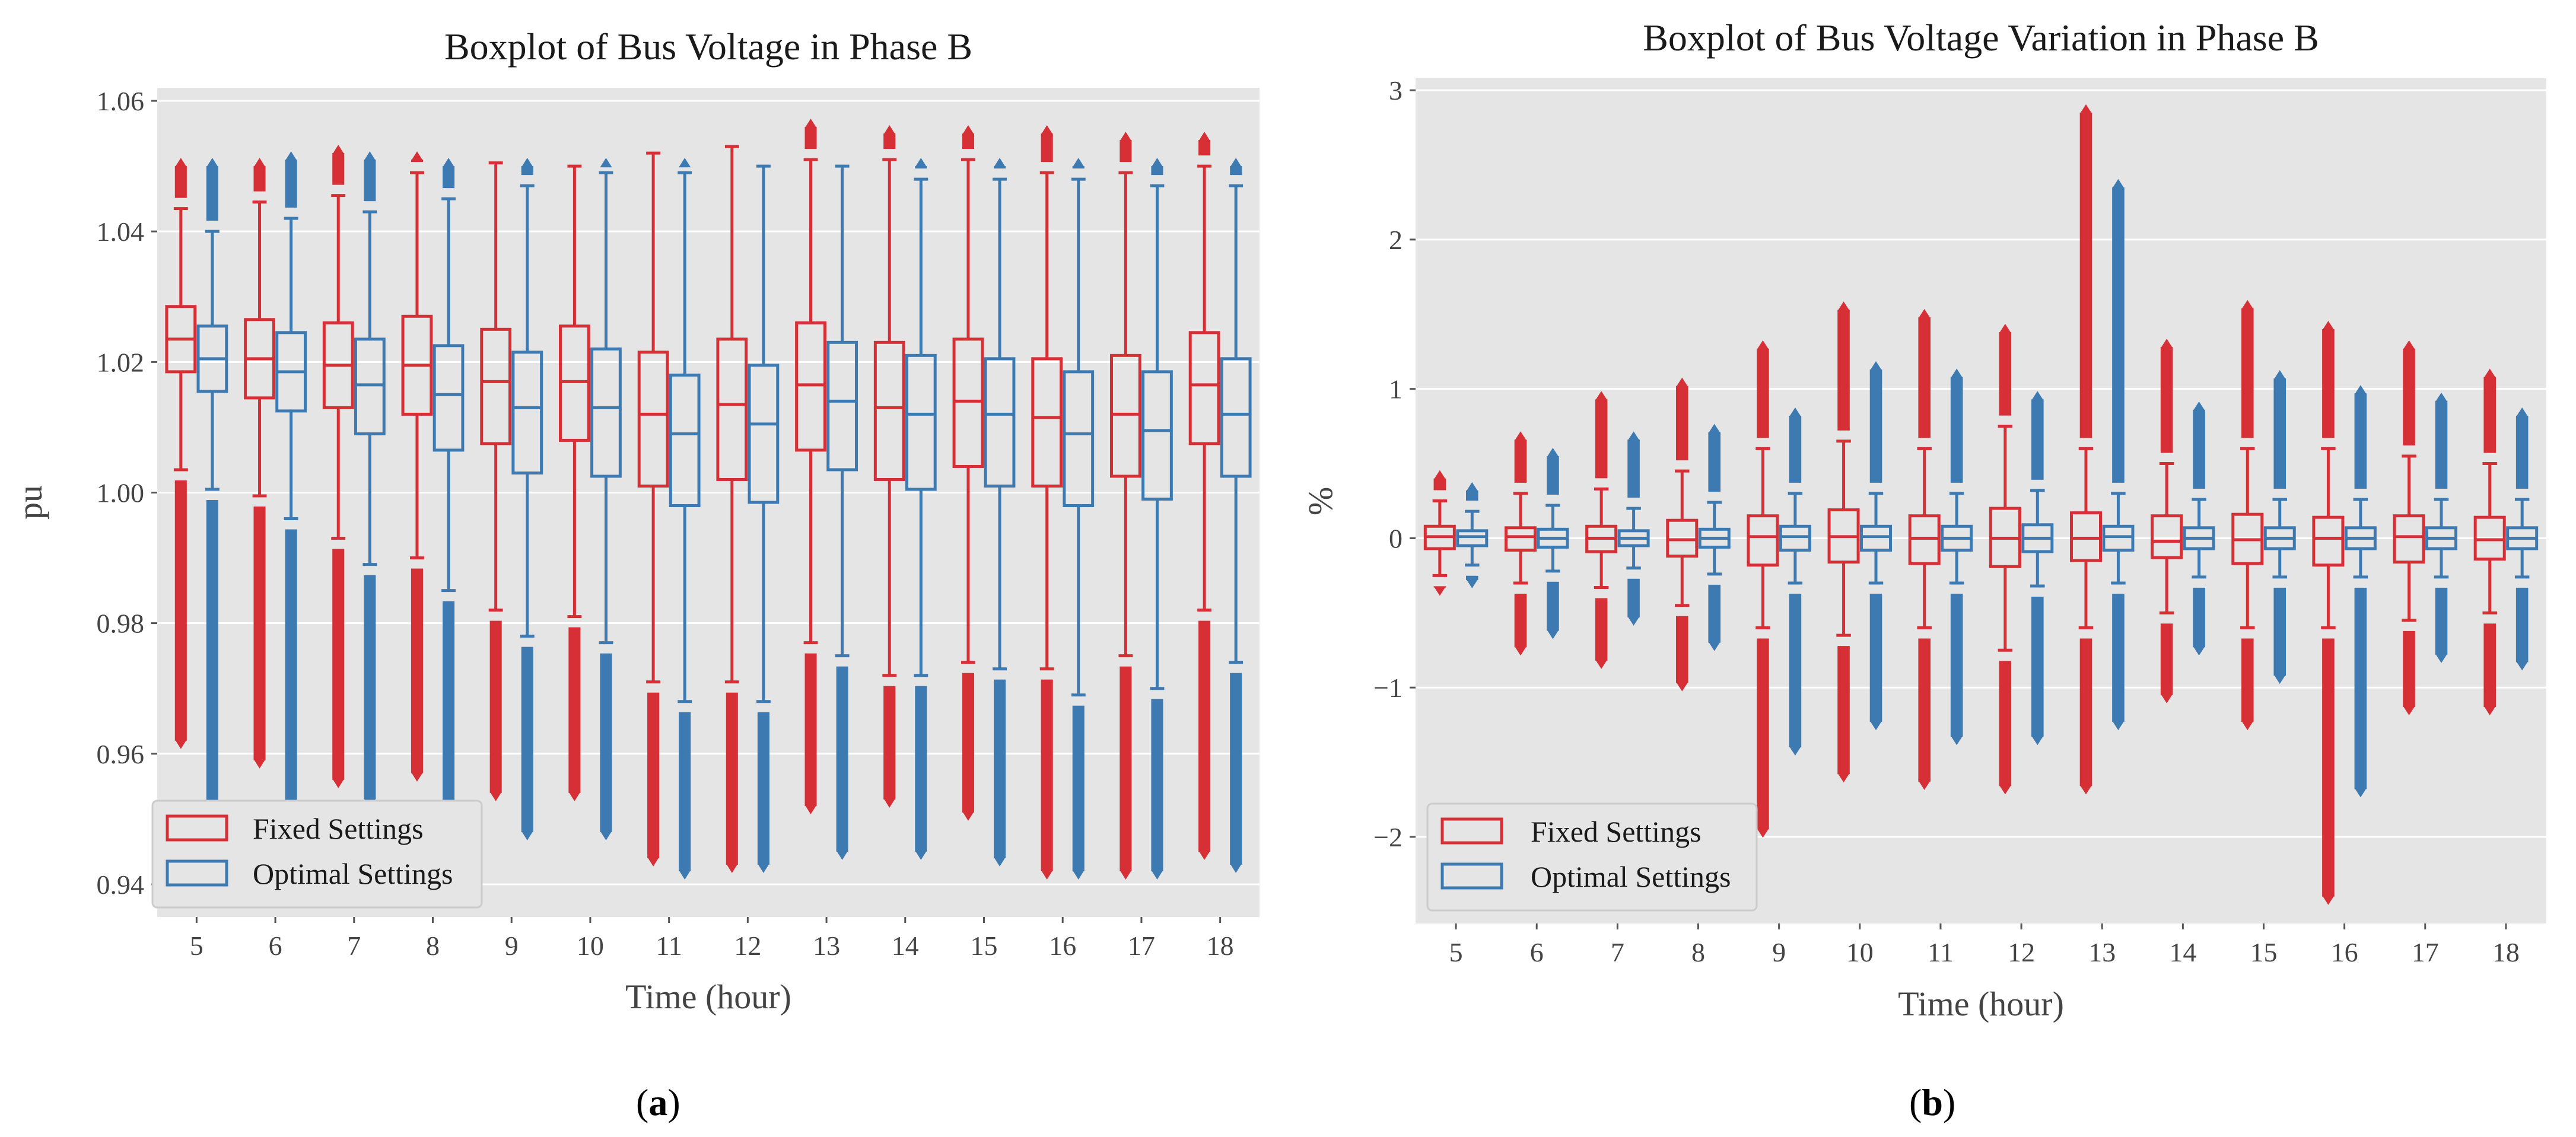 The height and width of the screenshot is (1137, 2576). Describe the element at coordinates (1388, 688) in the screenshot. I see `y-tick-label: −1` at that location.